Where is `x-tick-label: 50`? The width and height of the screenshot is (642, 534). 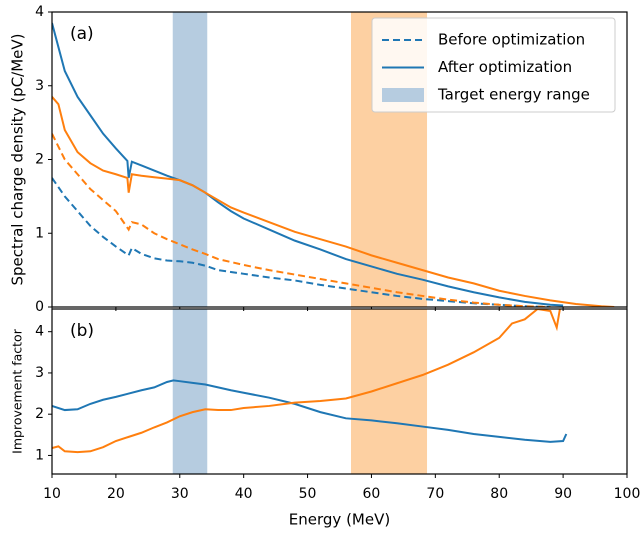
x-tick-label: 50 is located at coordinates (308, 494).